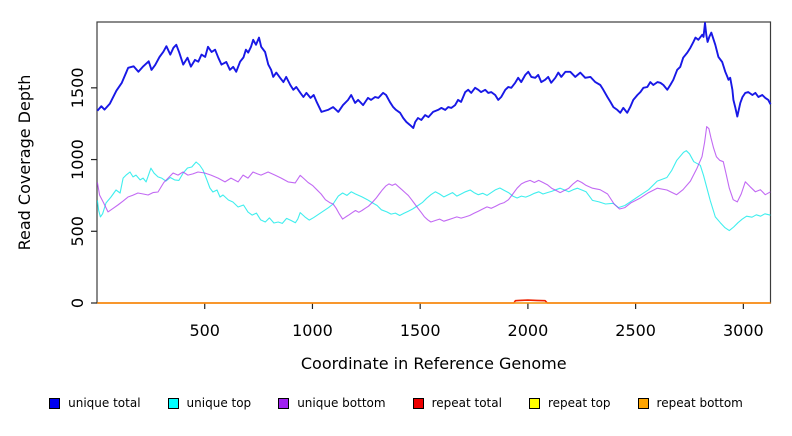 The width and height of the screenshot is (792, 436). I want to click on x-tick-label: 1000, so click(312, 330).